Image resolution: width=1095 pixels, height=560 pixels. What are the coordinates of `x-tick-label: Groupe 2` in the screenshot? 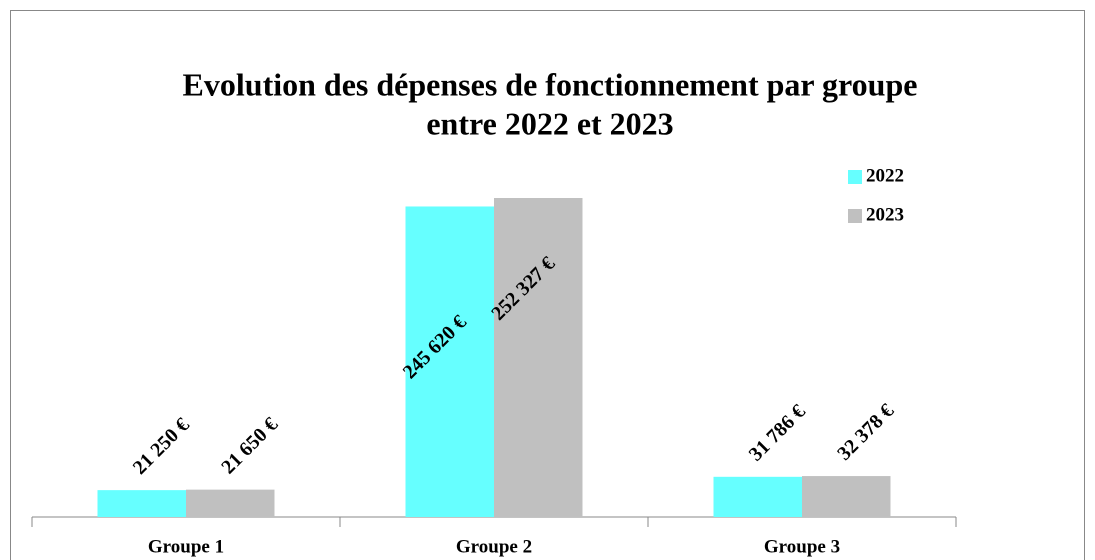 It's located at (494, 546).